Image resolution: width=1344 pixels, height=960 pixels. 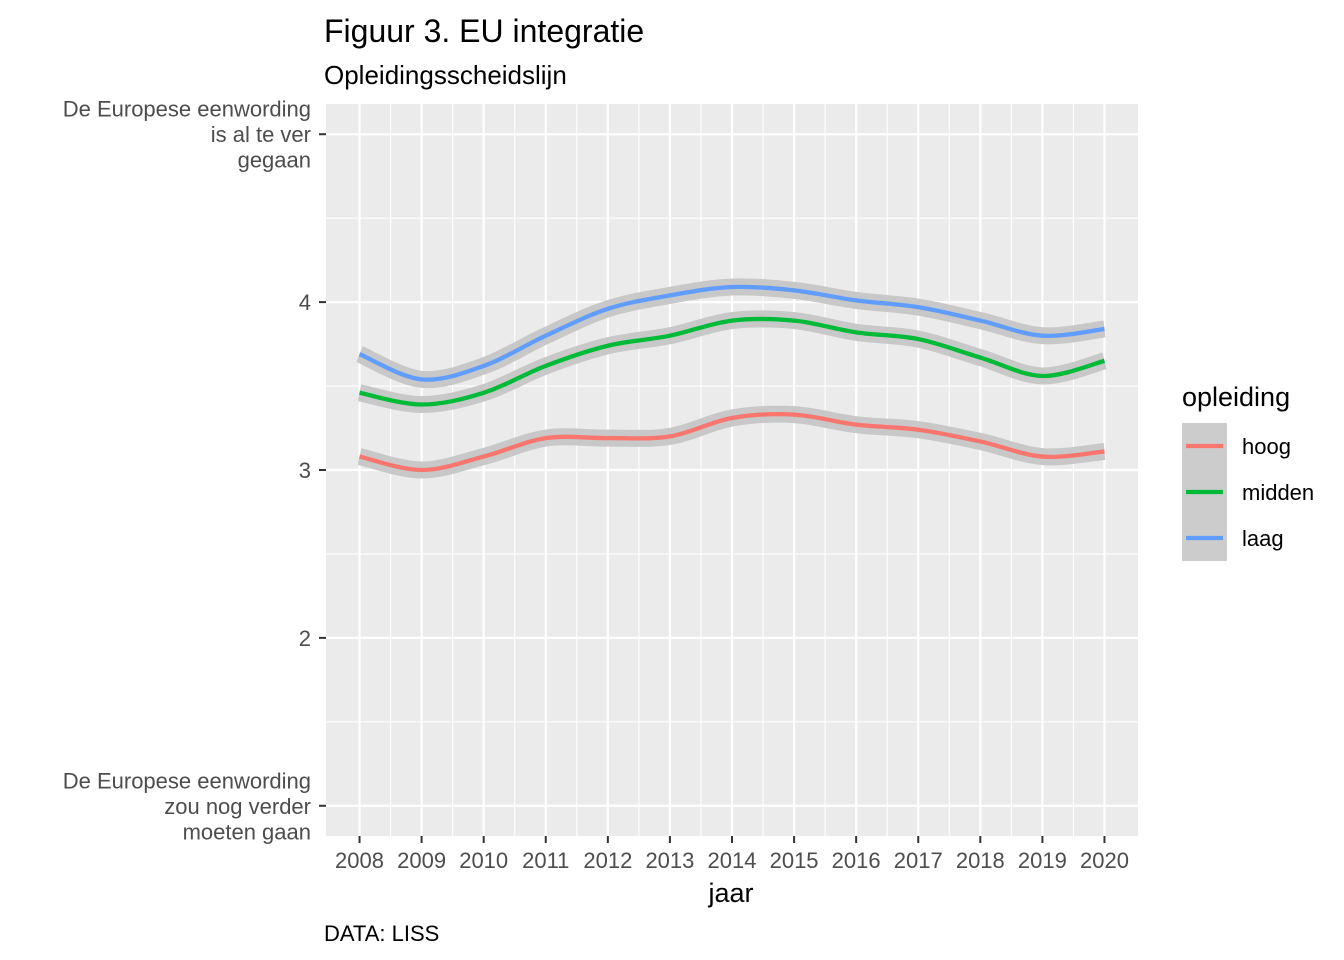 I want to click on y-tick-label: De Europese eenwording is al te ver gegaan, so click(x=187, y=135).